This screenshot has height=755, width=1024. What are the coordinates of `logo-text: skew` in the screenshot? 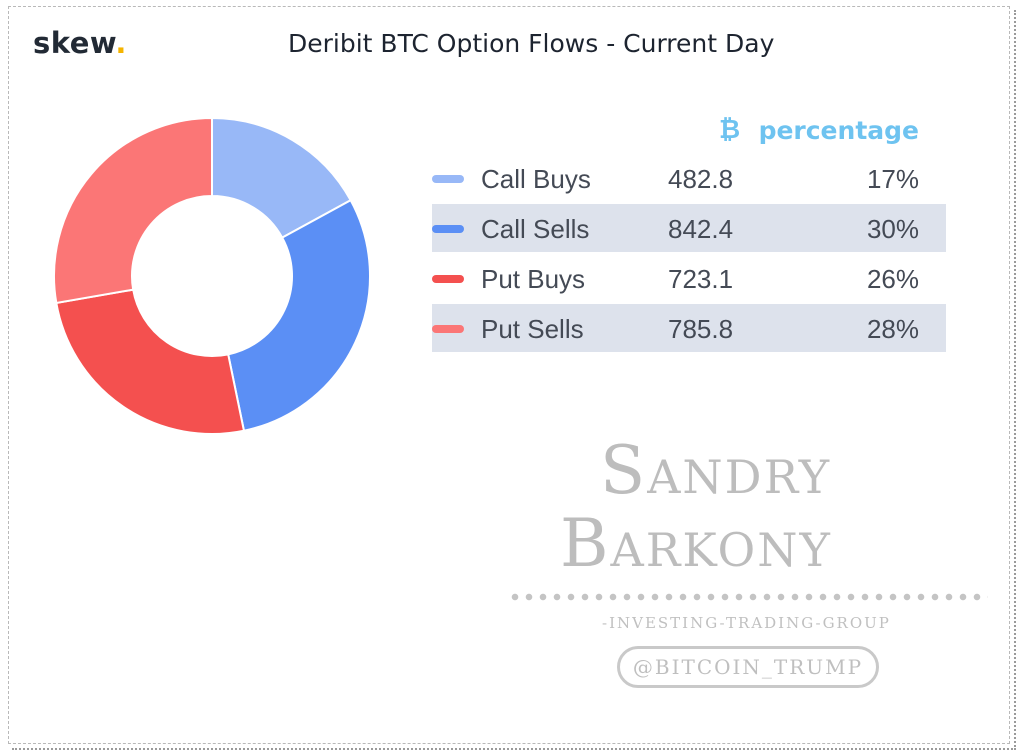 It's located at (74, 43).